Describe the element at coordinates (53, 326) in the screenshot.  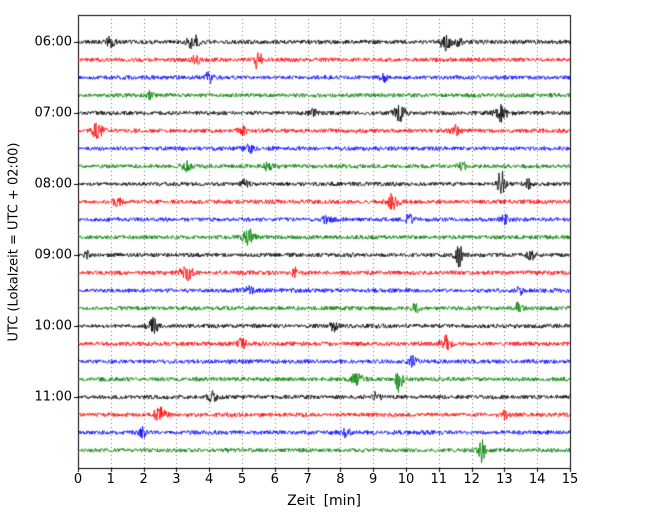
I see `y-tick-label: 10:00` at that location.